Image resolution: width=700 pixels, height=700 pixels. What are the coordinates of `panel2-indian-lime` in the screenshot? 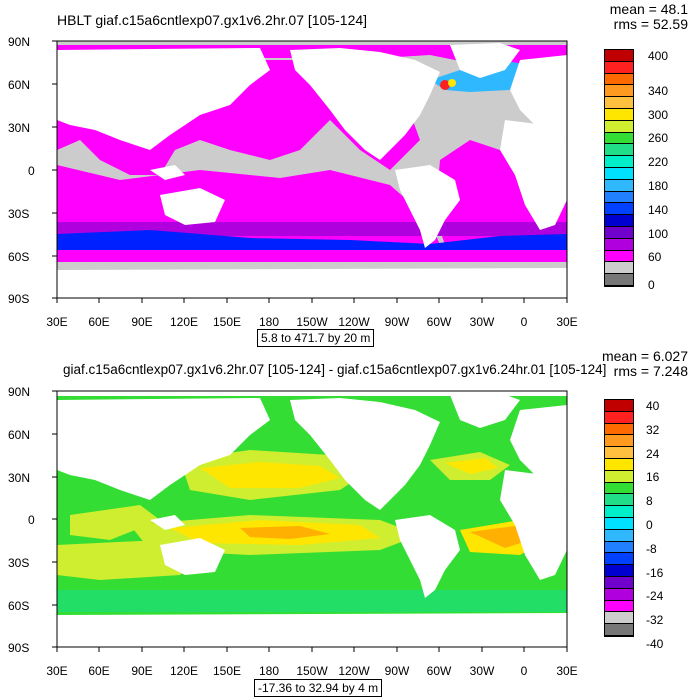 It's located at (115, 522).